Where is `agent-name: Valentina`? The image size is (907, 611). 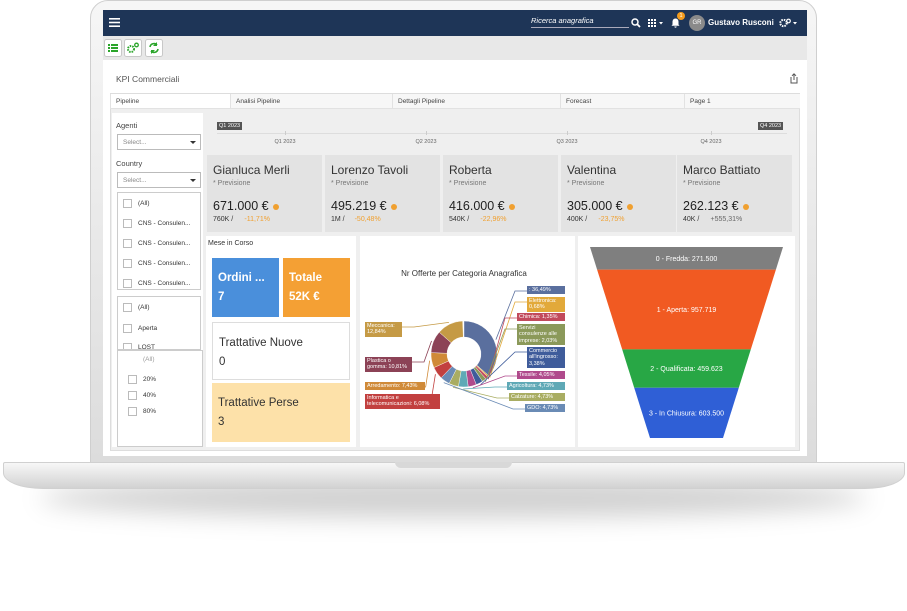 agent-name: Valentina is located at coordinates (592, 170).